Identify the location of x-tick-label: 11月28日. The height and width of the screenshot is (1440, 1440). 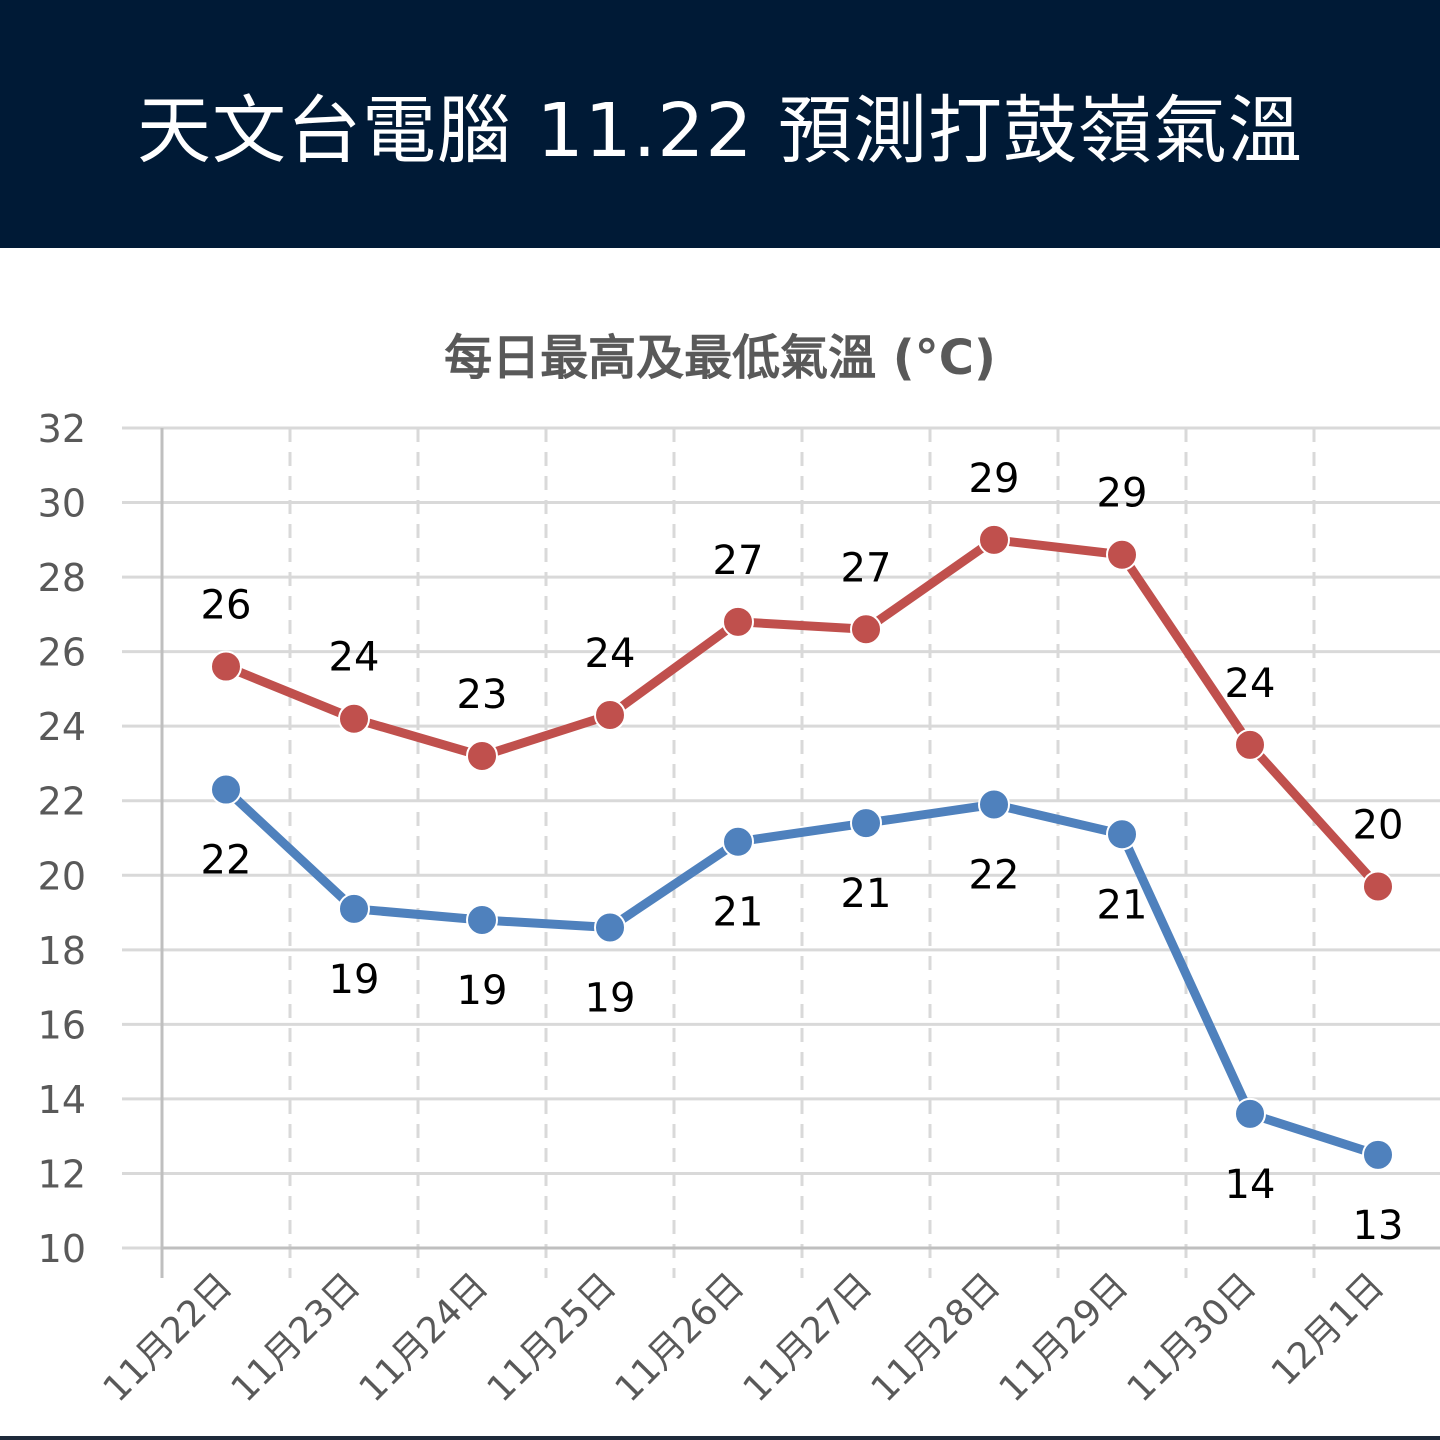
(936, 1337).